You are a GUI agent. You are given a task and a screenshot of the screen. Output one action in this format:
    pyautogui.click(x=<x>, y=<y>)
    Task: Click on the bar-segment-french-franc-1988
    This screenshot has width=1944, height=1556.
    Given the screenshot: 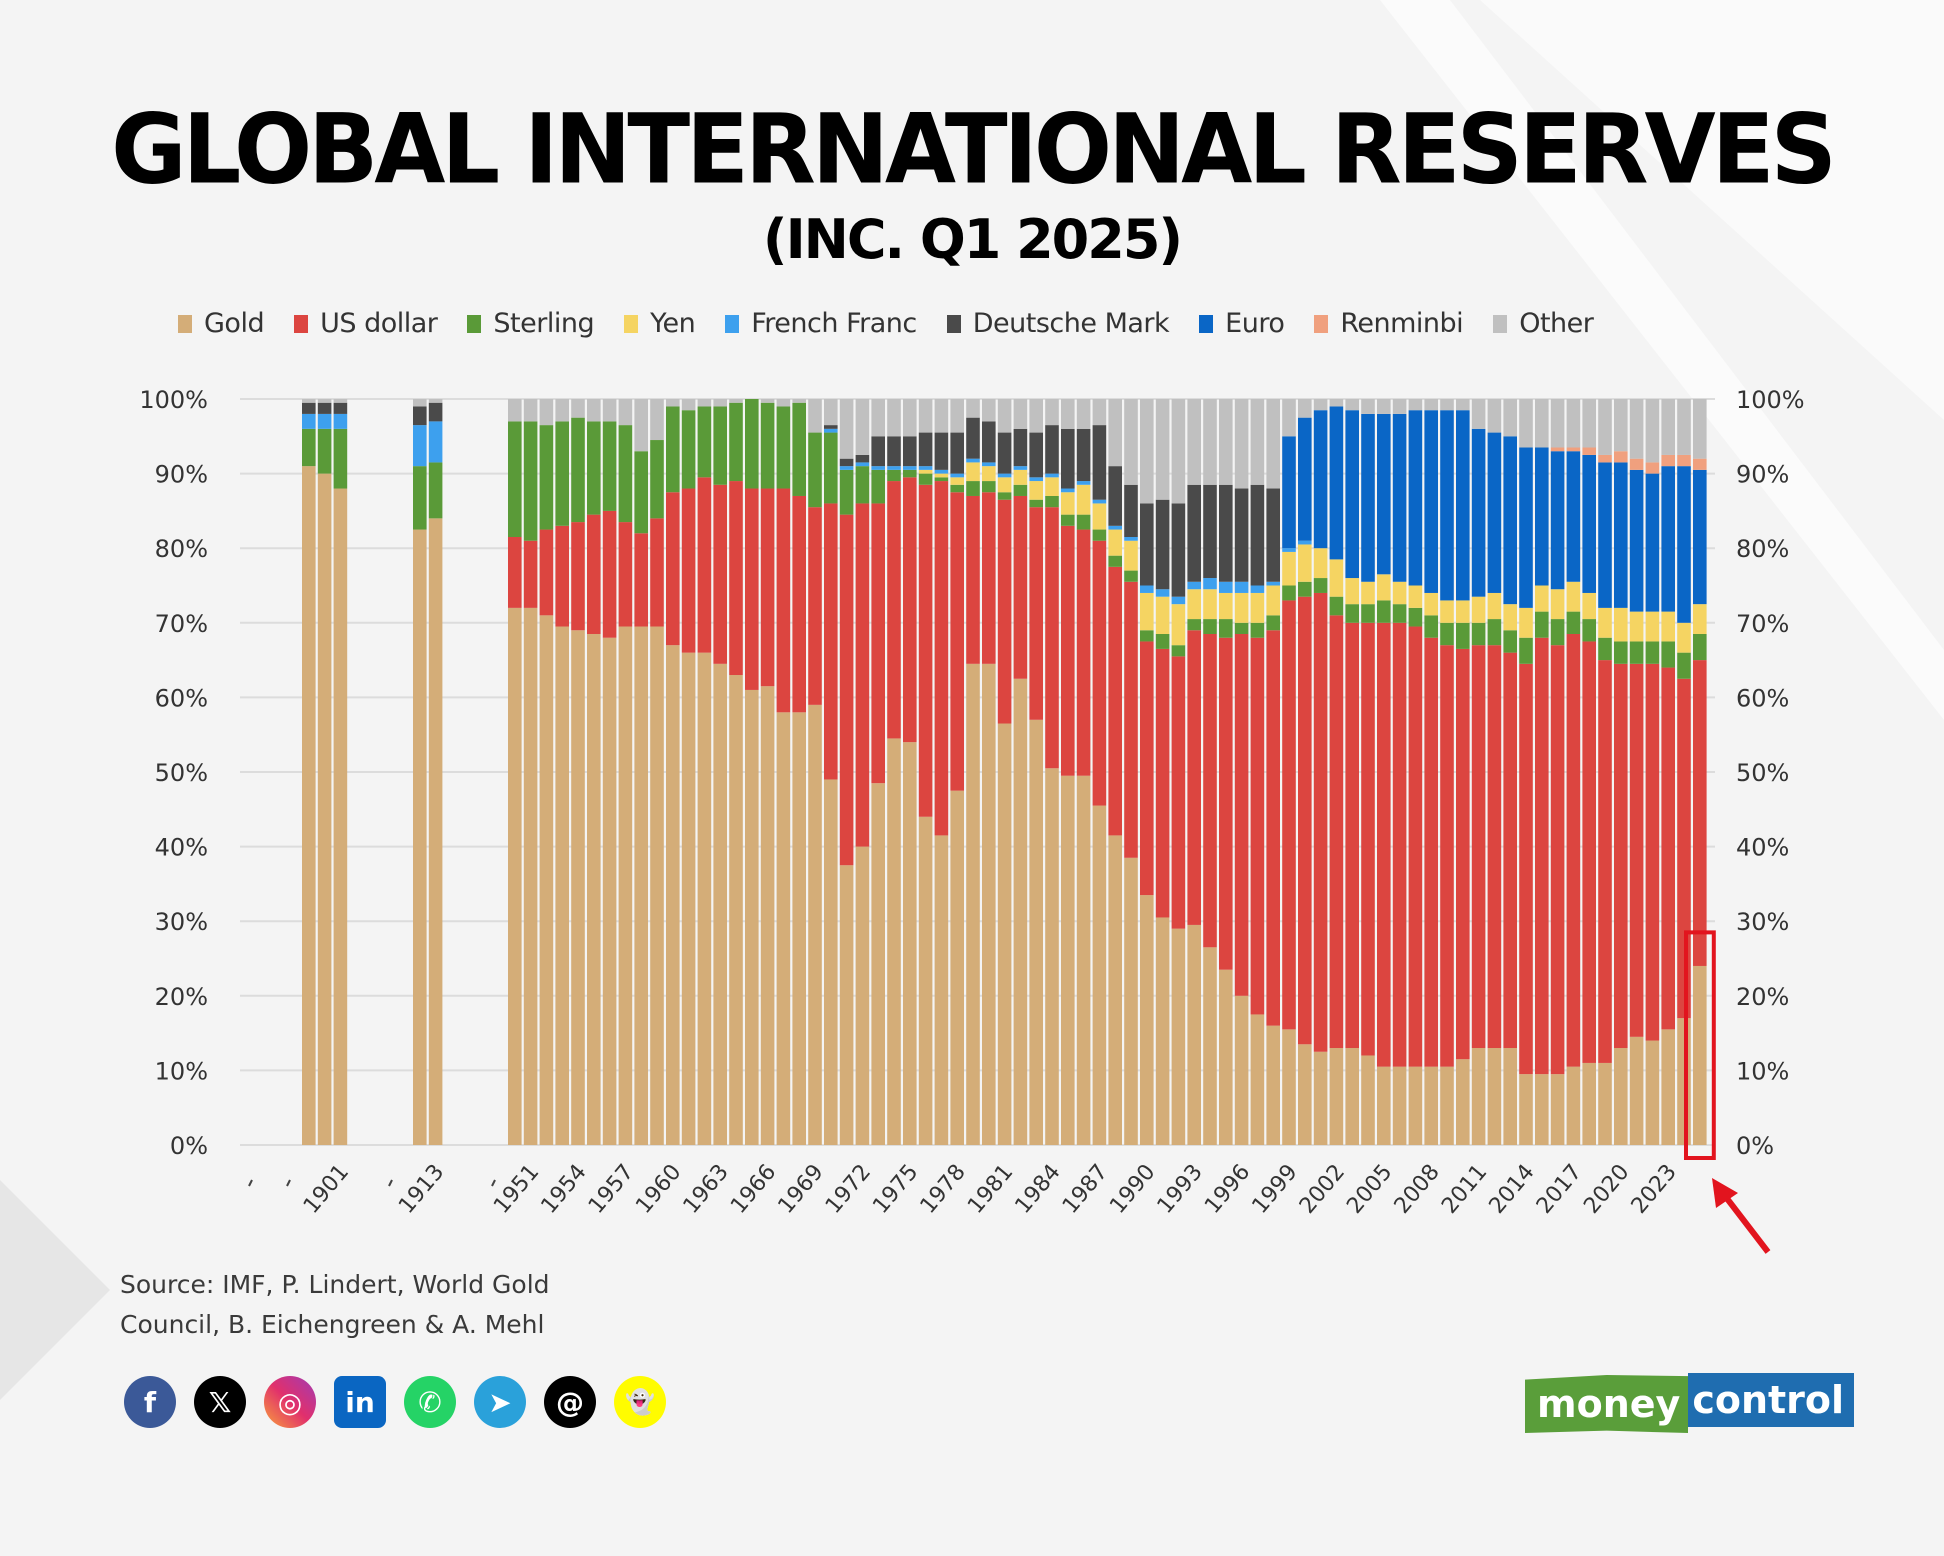 What is the action you would take?
    pyautogui.click(x=1115, y=527)
    